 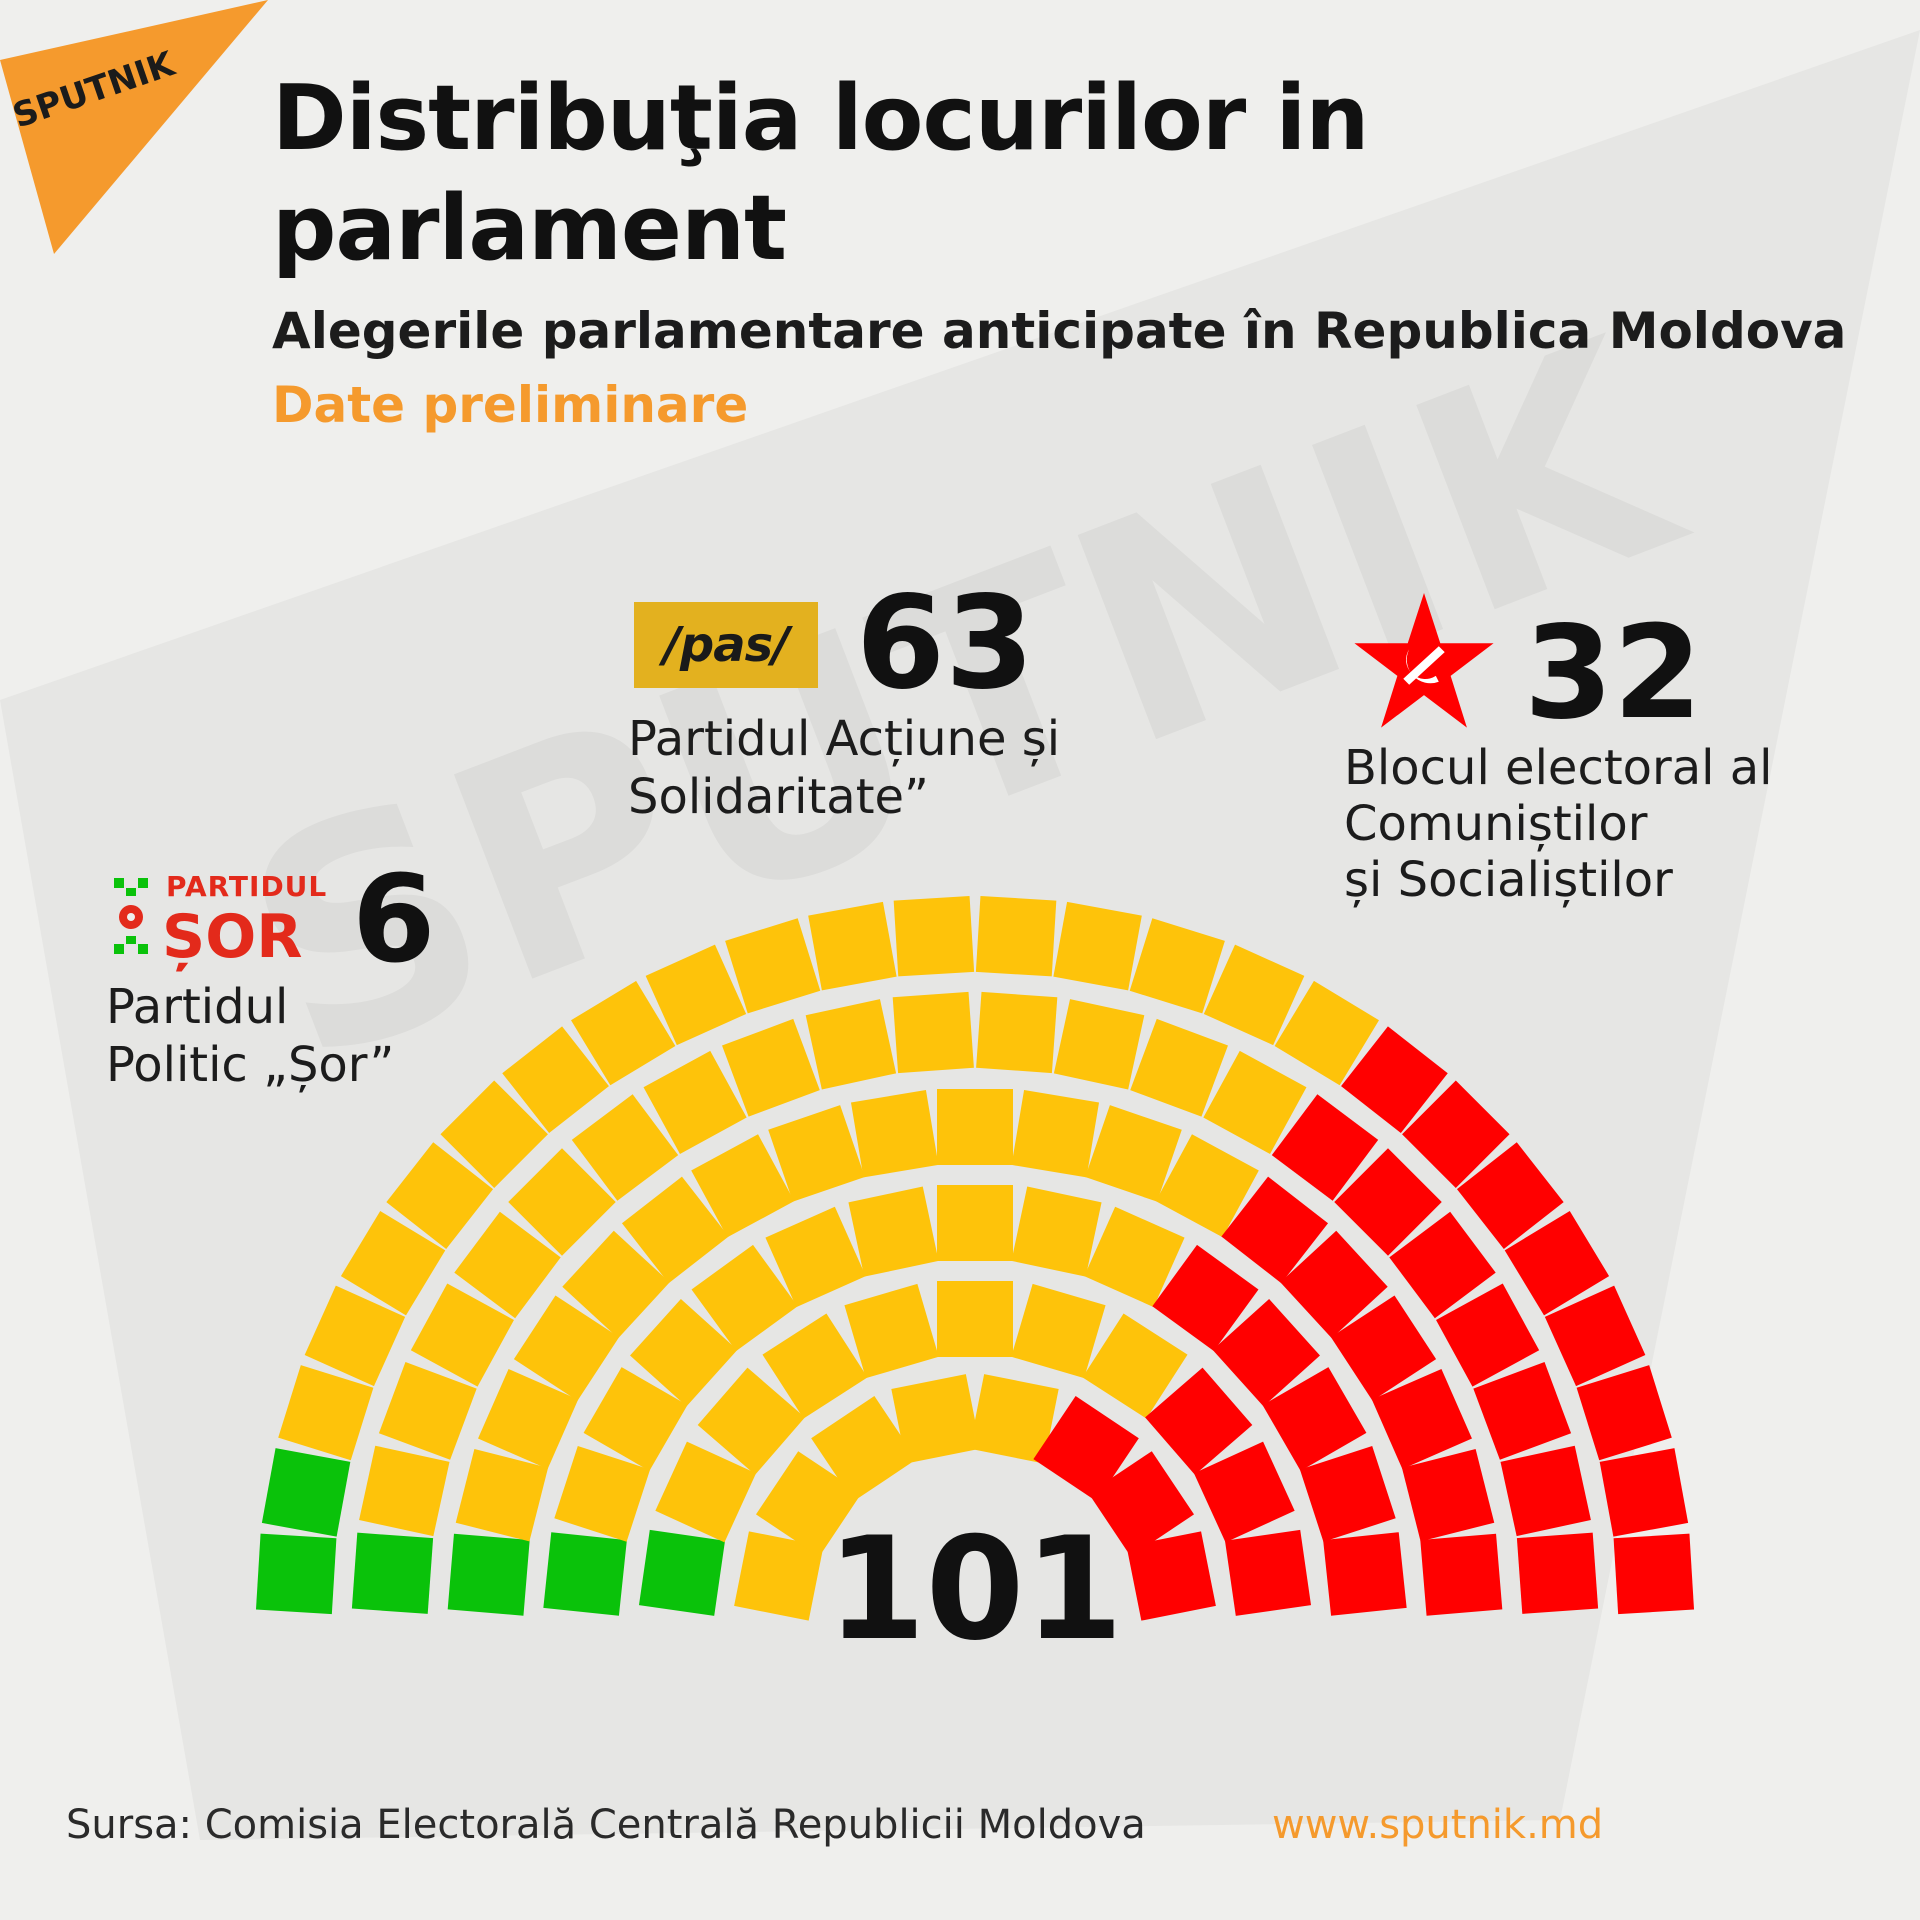 What do you see at coordinates (510, 405) in the screenshot?
I see `status-label: Date preliminare` at bounding box center [510, 405].